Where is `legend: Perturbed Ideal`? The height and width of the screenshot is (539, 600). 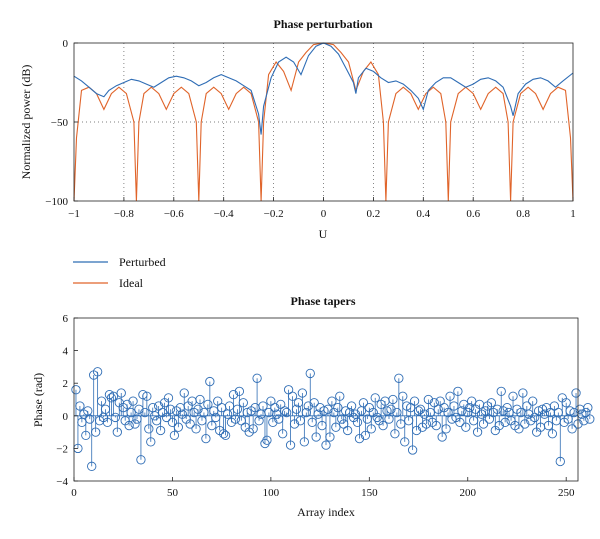
legend: Perturbed Ideal is located at coordinates (119, 272).